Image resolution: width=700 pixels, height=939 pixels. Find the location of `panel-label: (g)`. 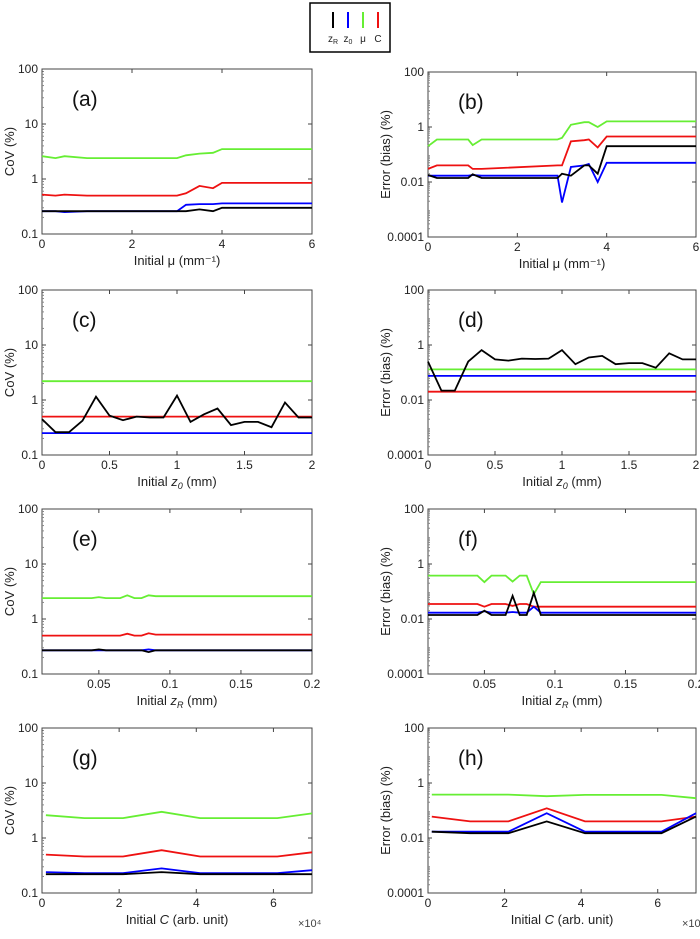

panel-label: (g) is located at coordinates (85, 758).